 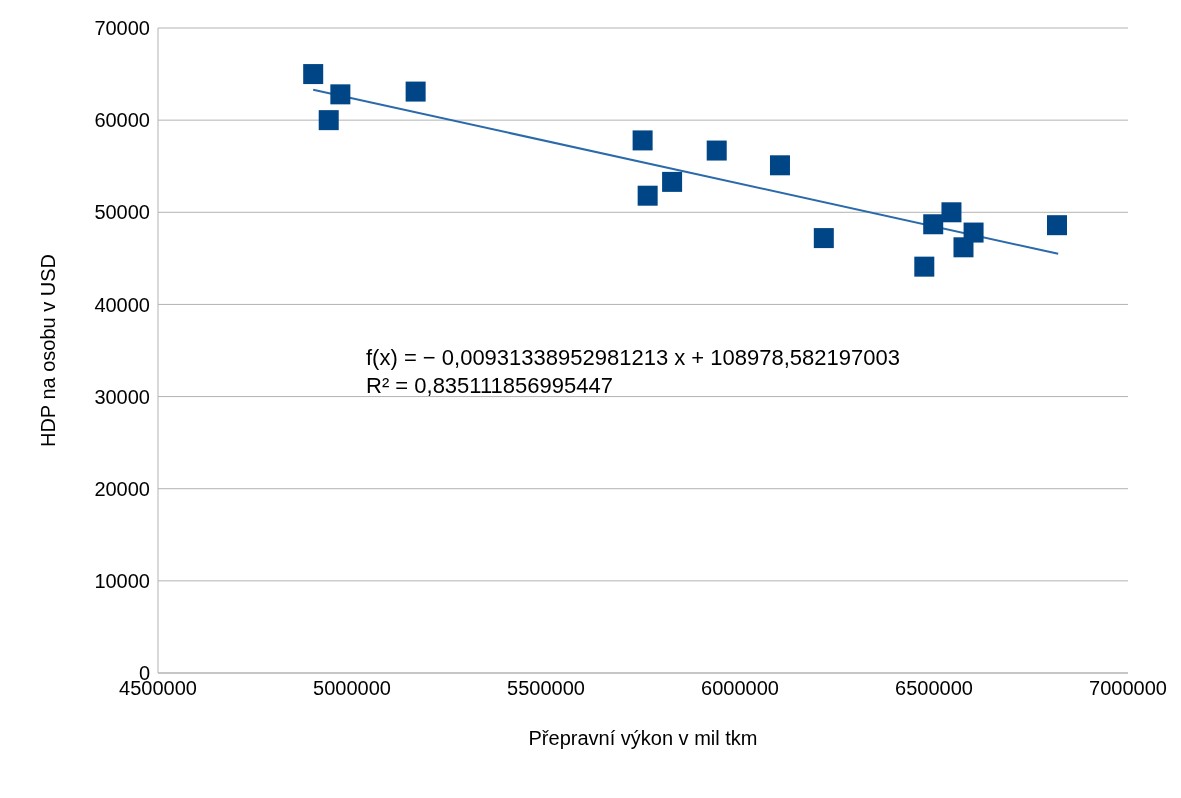 I want to click on annotation: f(x) = − 0,00931338952981213 x + 108978,582197003, so click(x=633, y=358).